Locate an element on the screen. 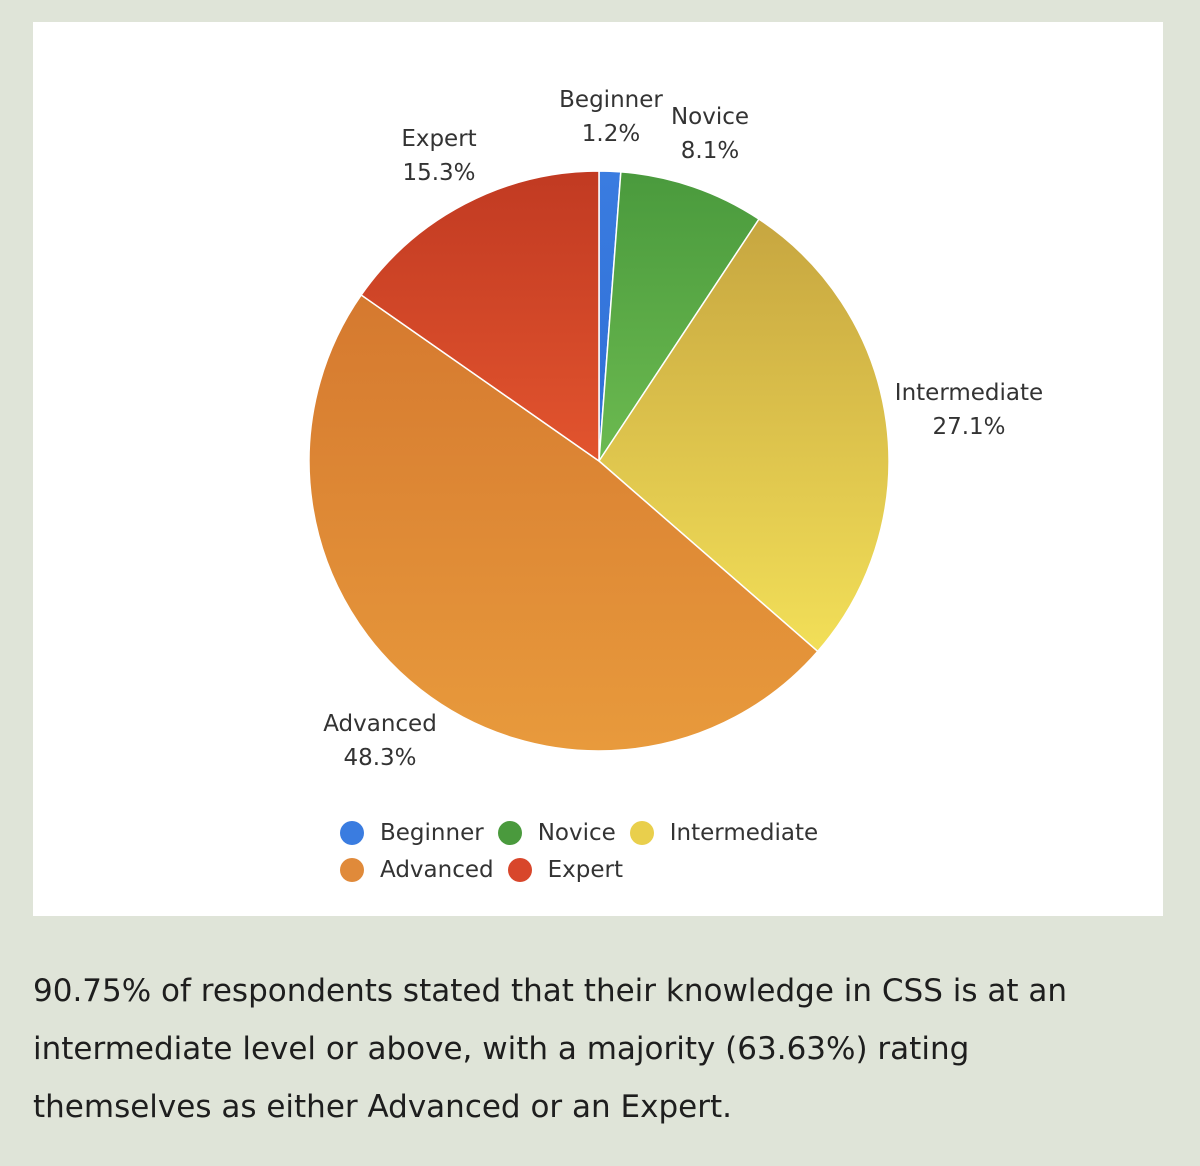  legend-item-advanced: Advanced is located at coordinates (417, 870).